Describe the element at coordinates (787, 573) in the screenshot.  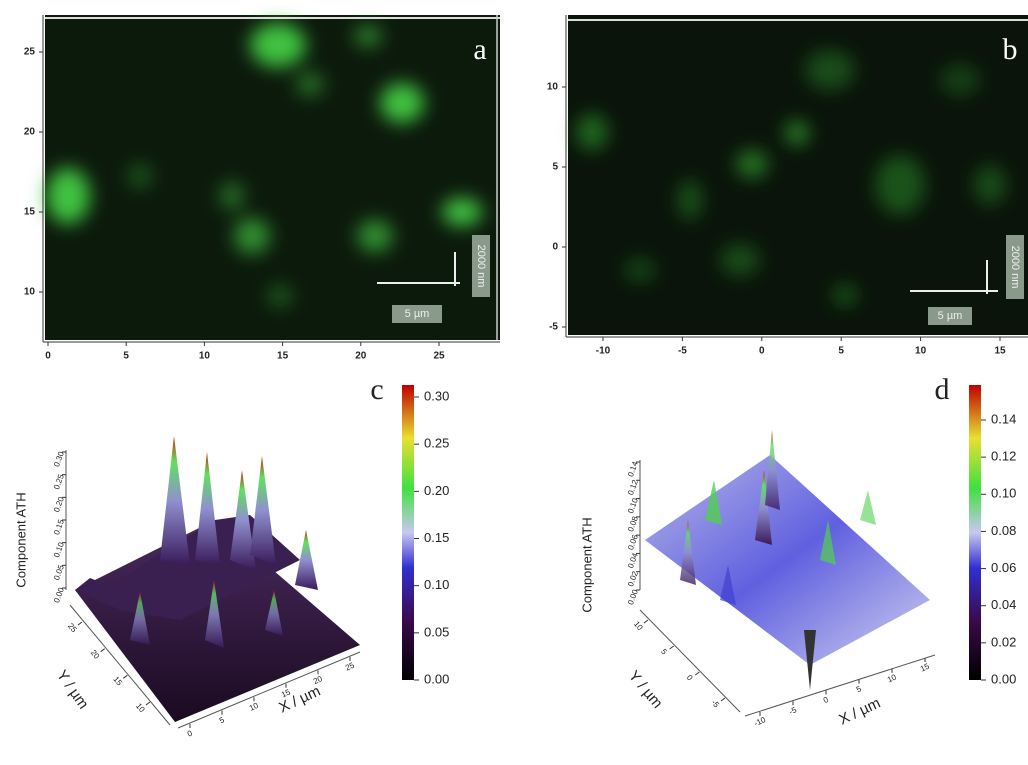
I see `panel-d-surface` at that location.